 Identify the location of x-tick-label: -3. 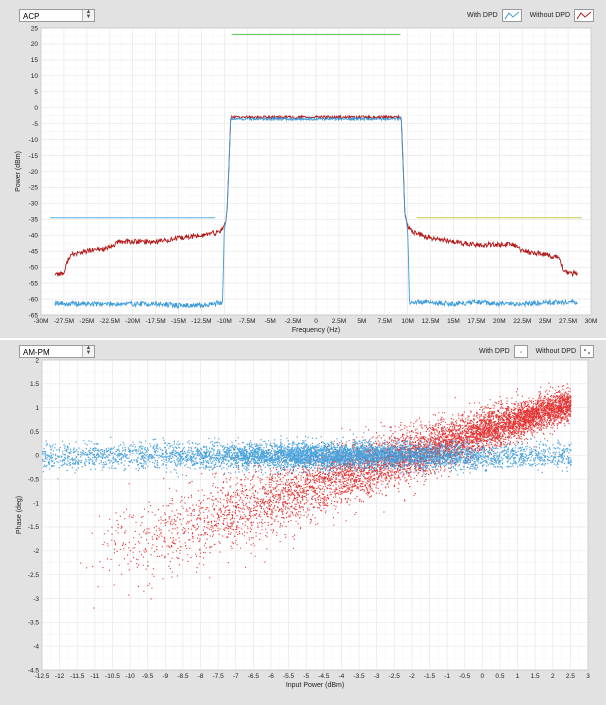
(377, 676).